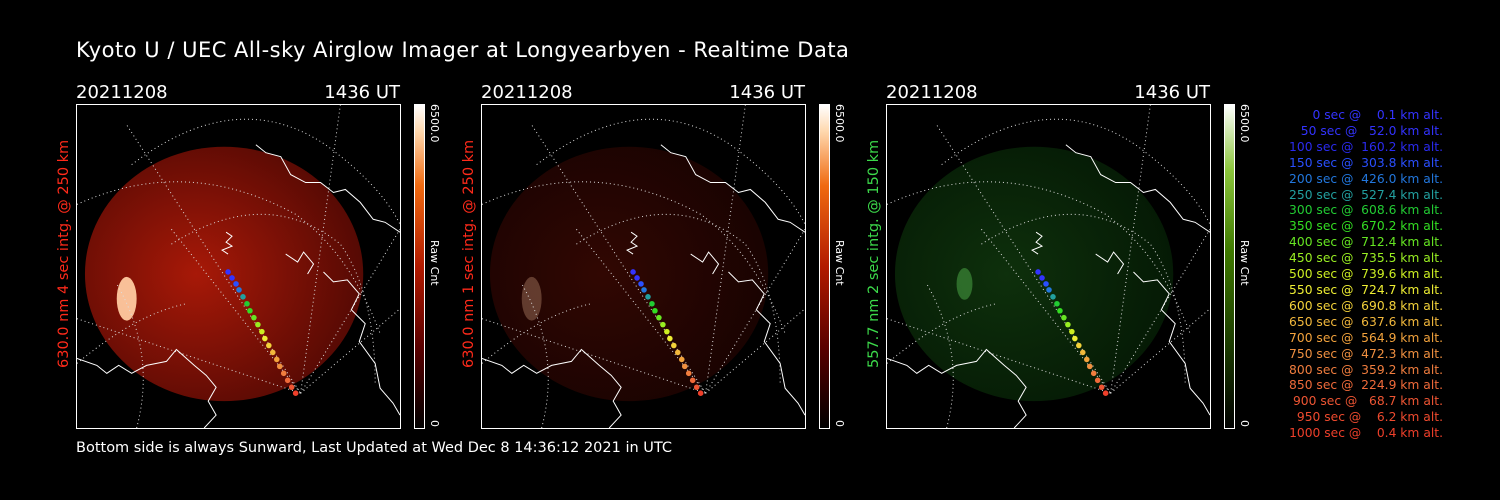 The width and height of the screenshot is (1500, 500). I want to click on legend-entry: 350 sec @ 670.2 km alt., so click(1364, 226).